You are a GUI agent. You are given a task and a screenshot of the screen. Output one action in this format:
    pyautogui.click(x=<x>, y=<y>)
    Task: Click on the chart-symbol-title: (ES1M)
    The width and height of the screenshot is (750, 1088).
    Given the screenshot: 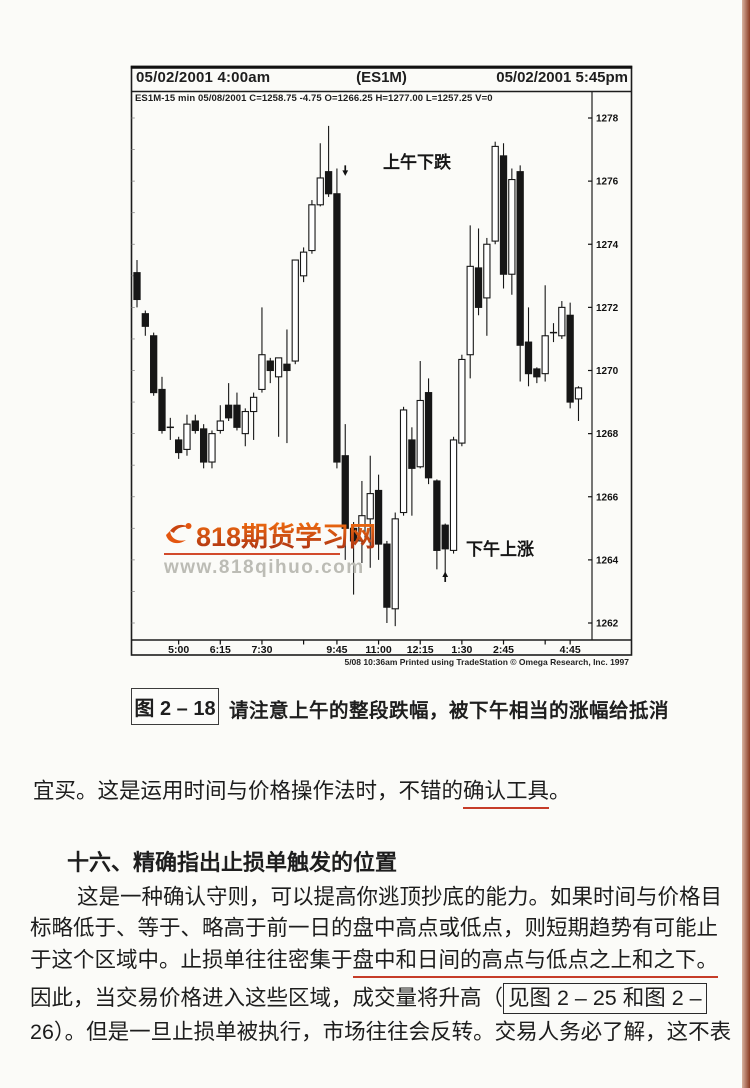 What is the action you would take?
    pyautogui.click(x=381, y=77)
    